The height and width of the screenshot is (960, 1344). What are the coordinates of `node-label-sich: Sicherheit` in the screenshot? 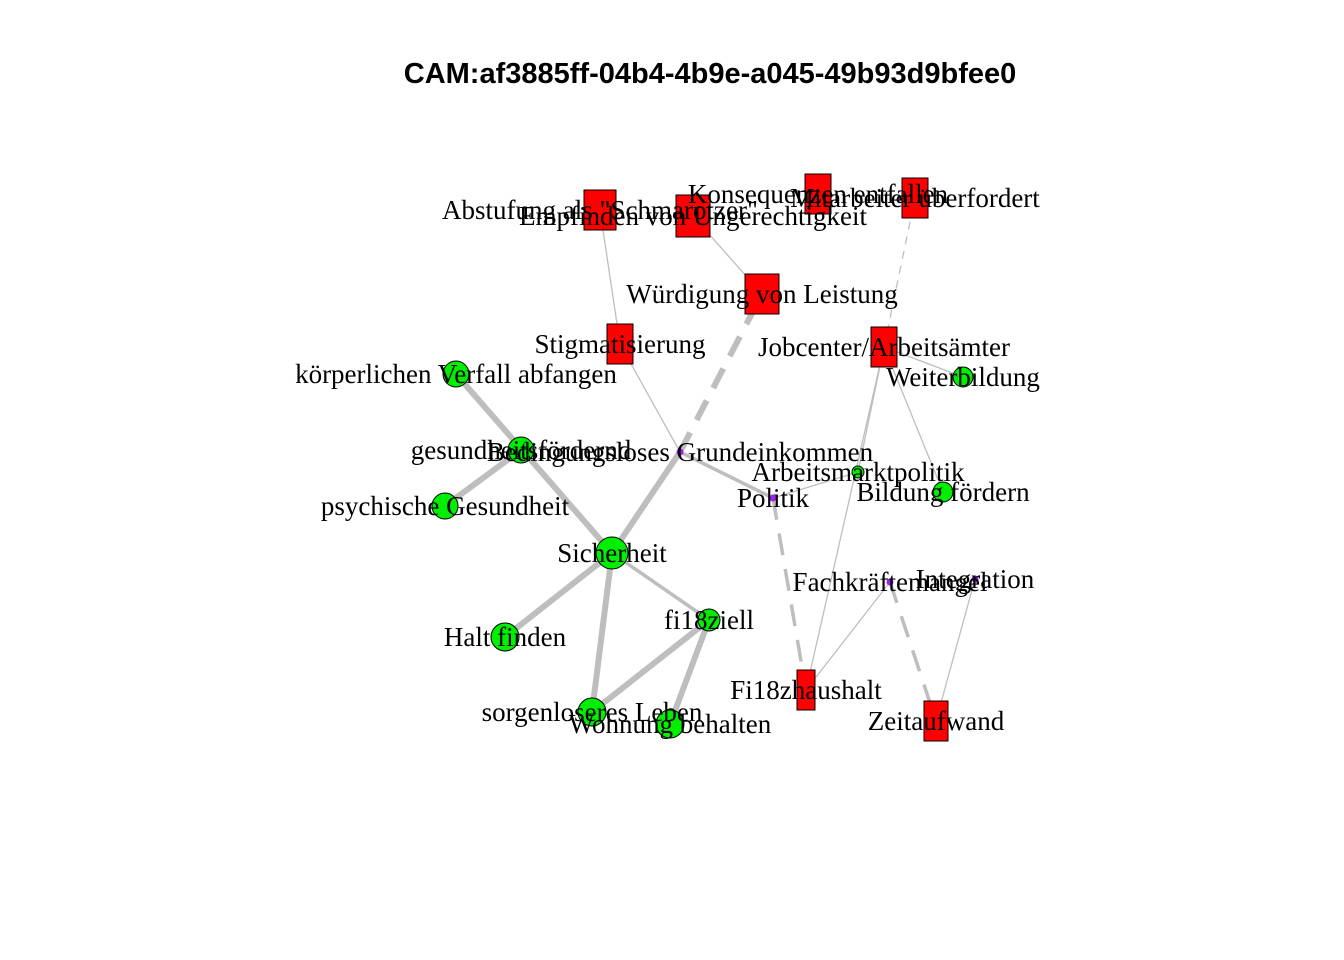 It's located at (612, 553).